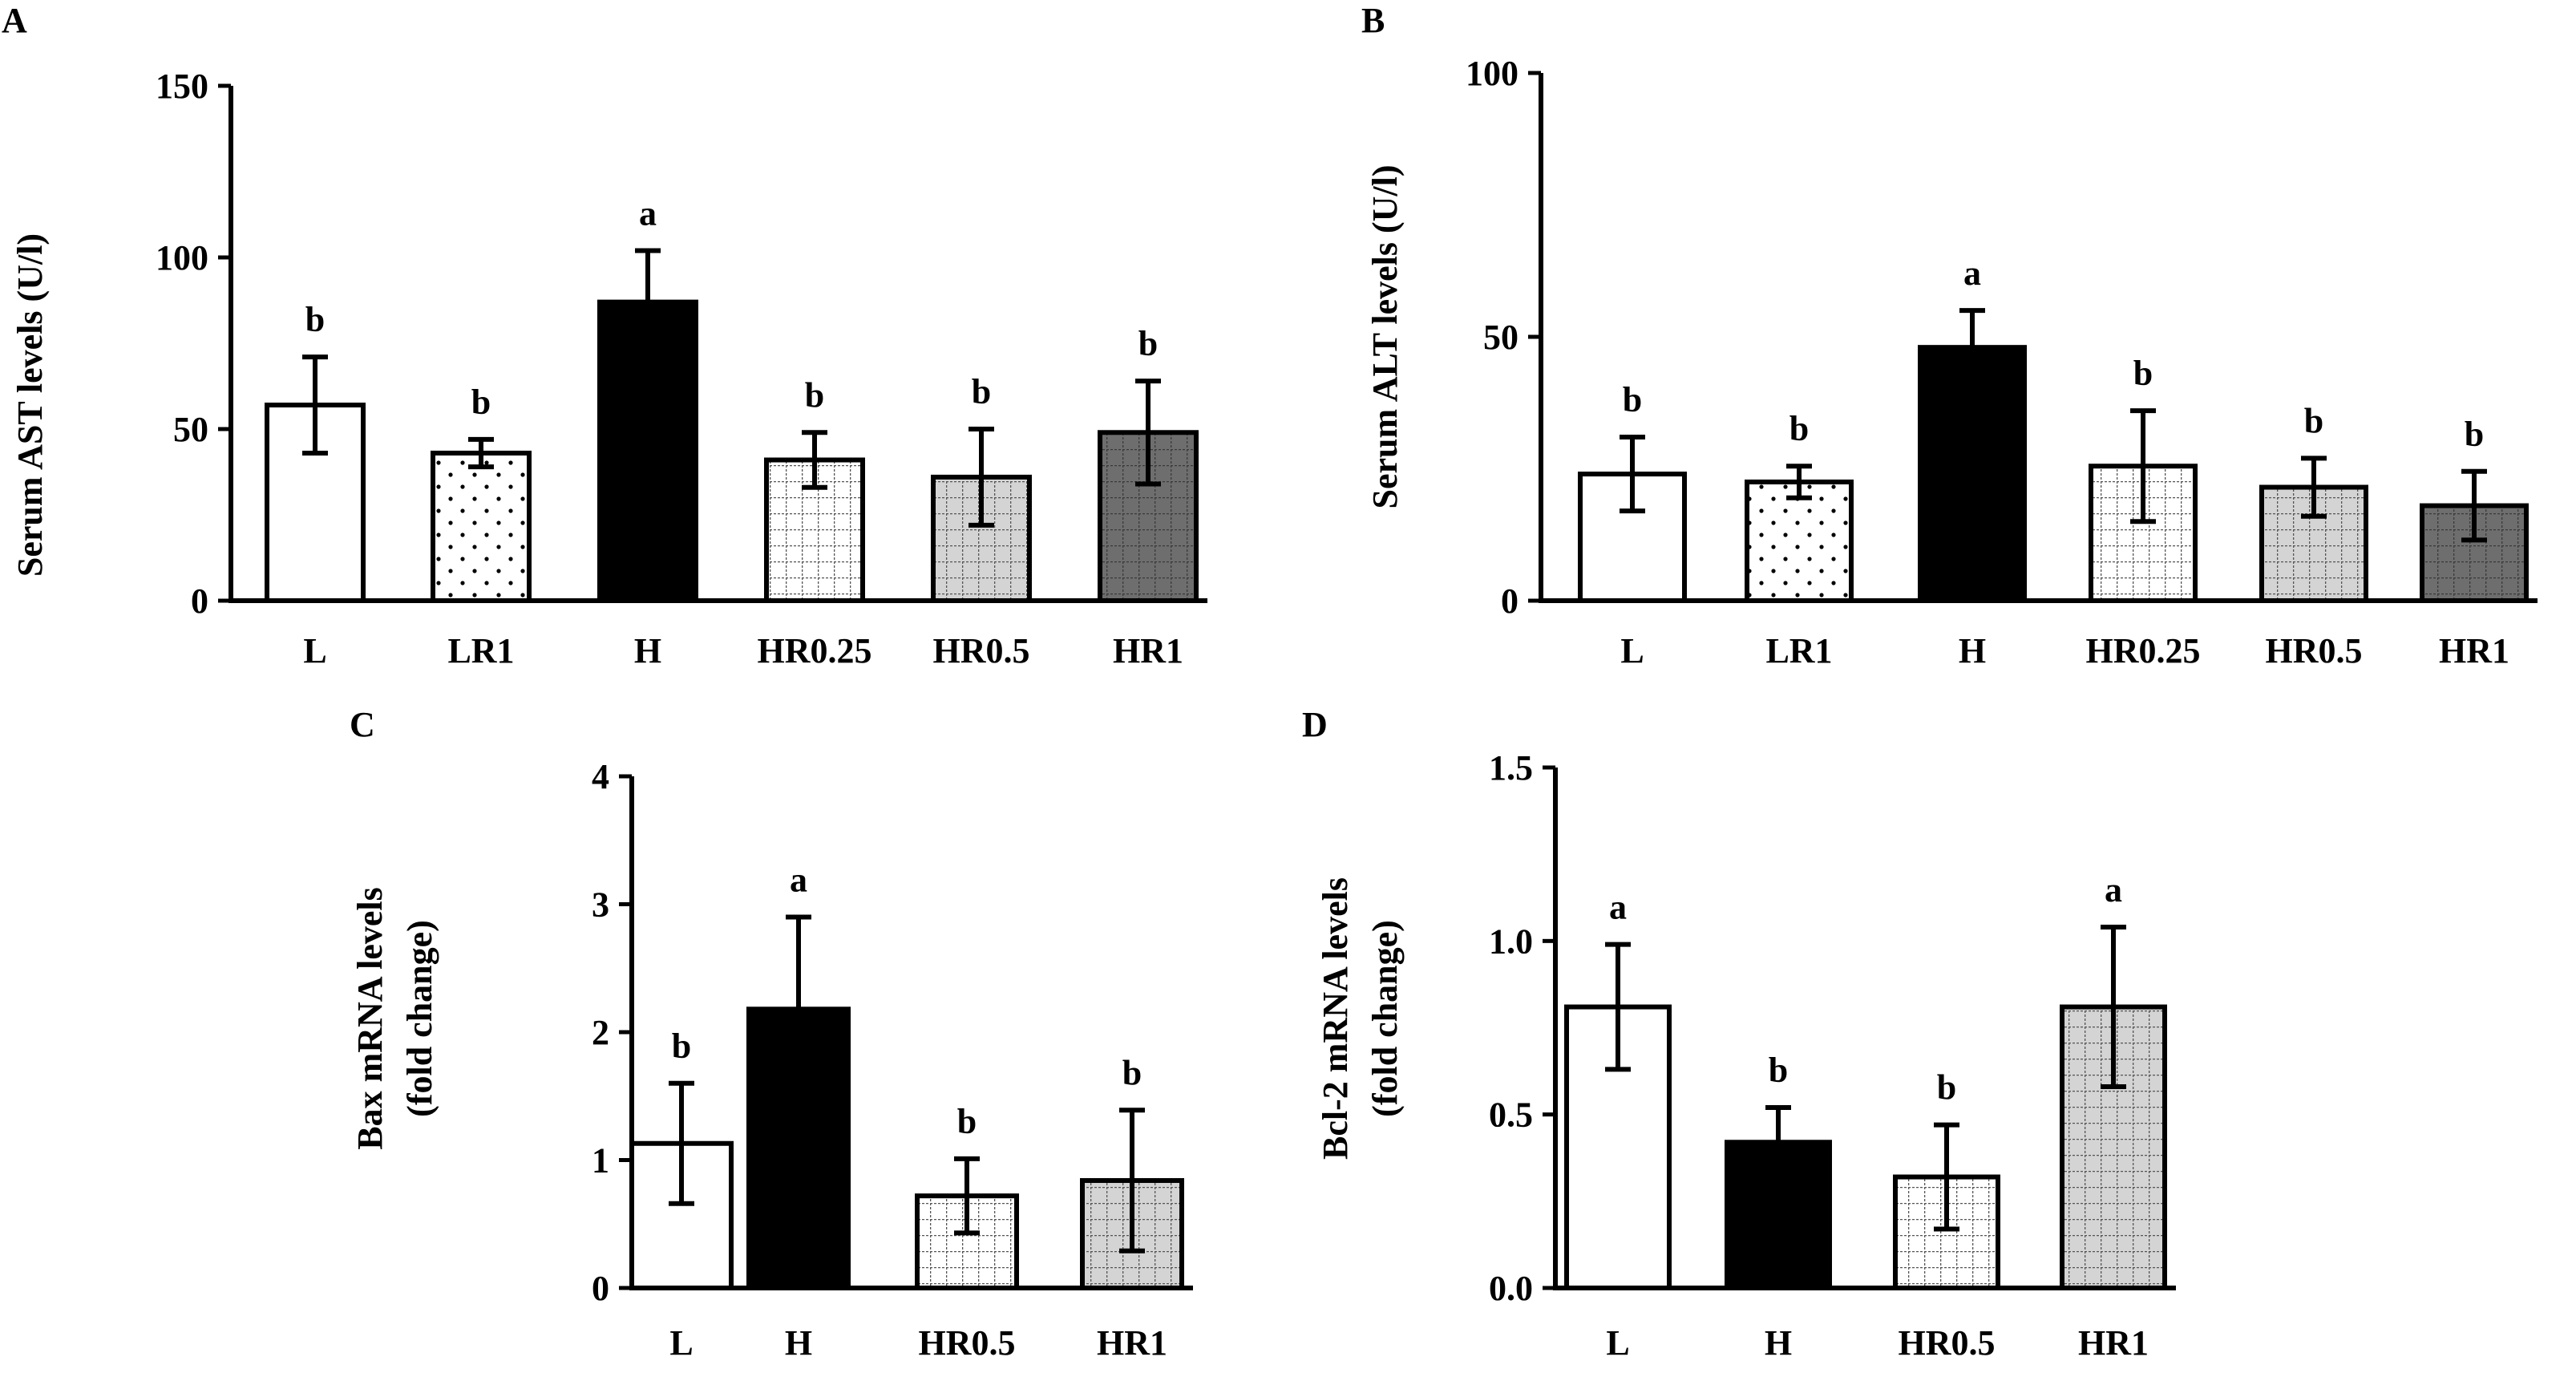  What do you see at coordinates (1798, 651) in the screenshot?
I see `panel-b-category-label: LR1` at bounding box center [1798, 651].